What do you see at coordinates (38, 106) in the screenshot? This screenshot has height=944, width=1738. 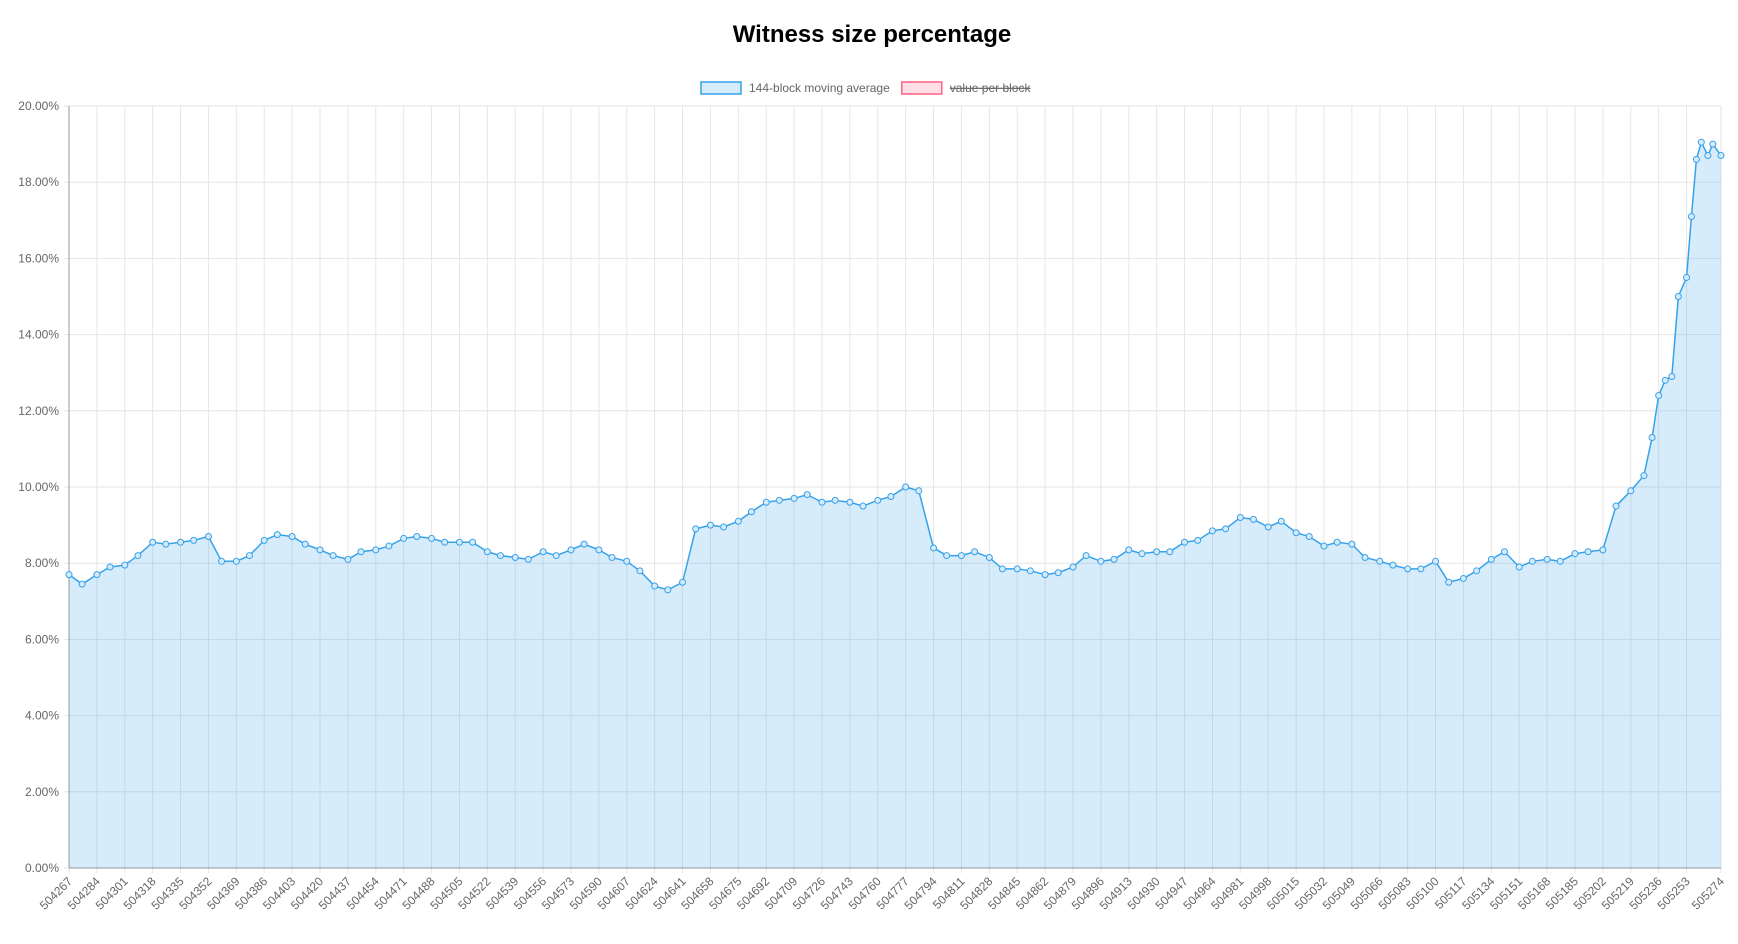 I see `y-tick-label: 20.00%` at bounding box center [38, 106].